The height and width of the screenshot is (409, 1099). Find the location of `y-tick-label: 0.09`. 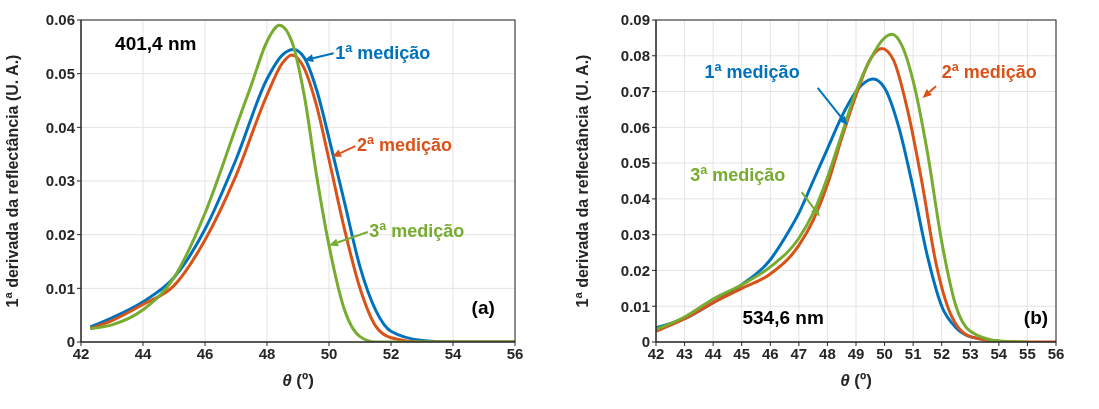

y-tick-label: 0.09 is located at coordinates (635, 20).